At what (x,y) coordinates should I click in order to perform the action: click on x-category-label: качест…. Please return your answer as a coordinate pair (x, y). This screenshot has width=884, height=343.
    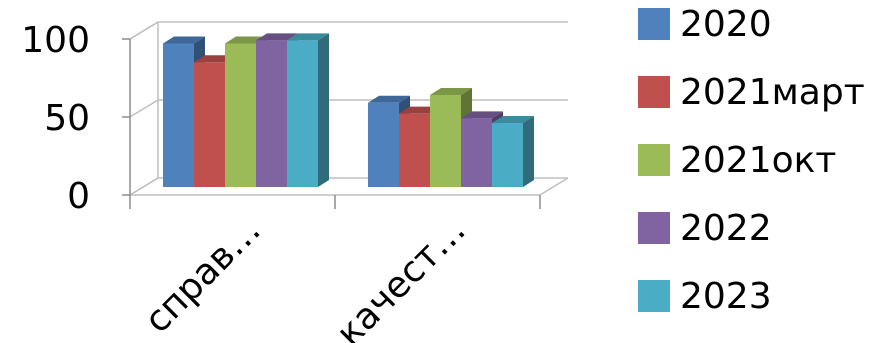
    Looking at the image, I should click on (401, 276).